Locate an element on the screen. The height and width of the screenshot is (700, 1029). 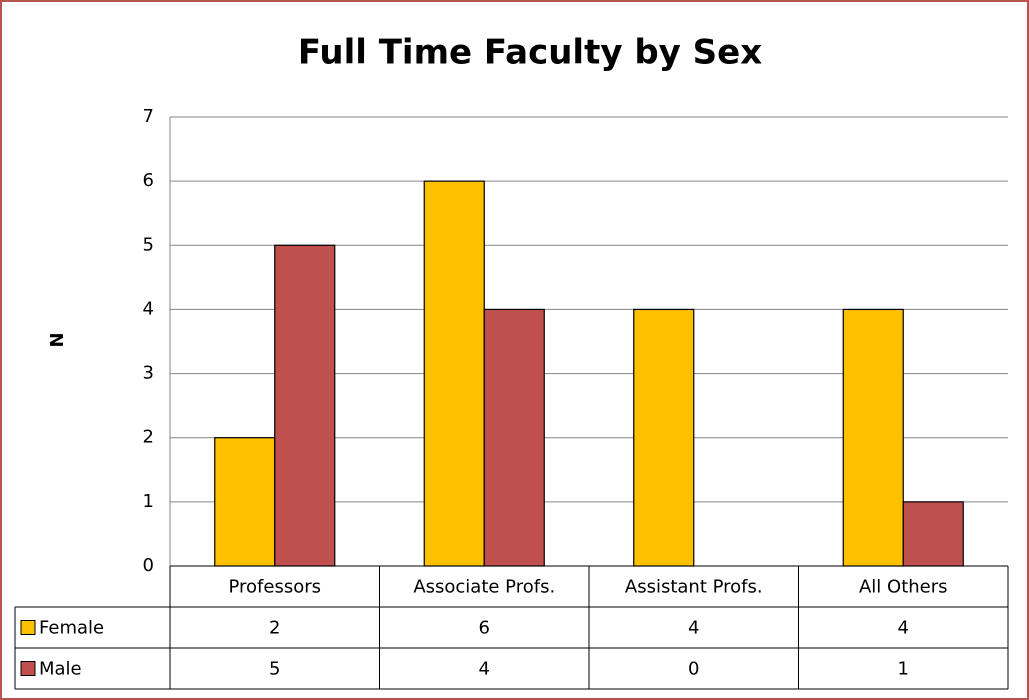
legend-label: Male is located at coordinates (60, 669).